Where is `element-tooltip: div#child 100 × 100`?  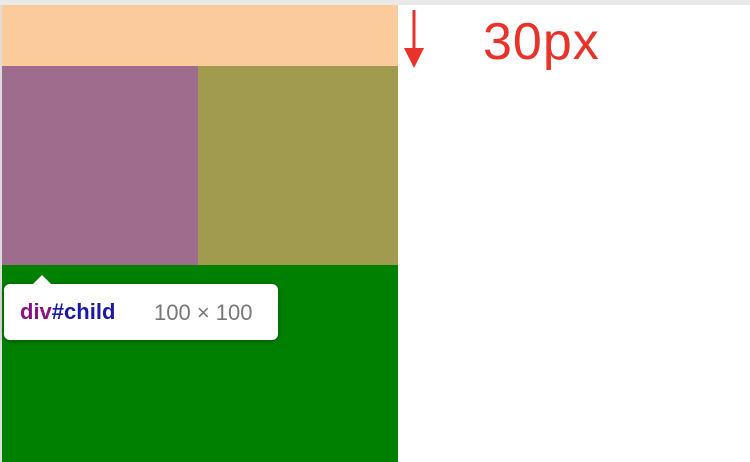
element-tooltip: div#child 100 × 100 is located at coordinates (141, 307).